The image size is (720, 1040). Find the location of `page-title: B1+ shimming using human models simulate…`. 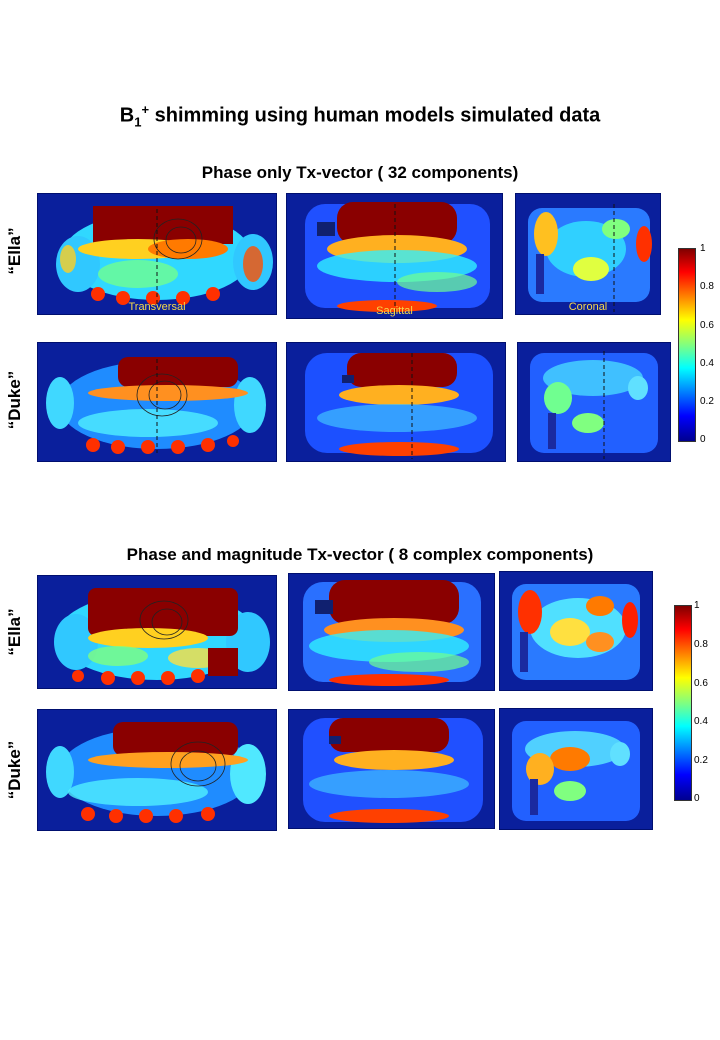

page-title: B1+ shimming using human models simulate… is located at coordinates (360, 116).